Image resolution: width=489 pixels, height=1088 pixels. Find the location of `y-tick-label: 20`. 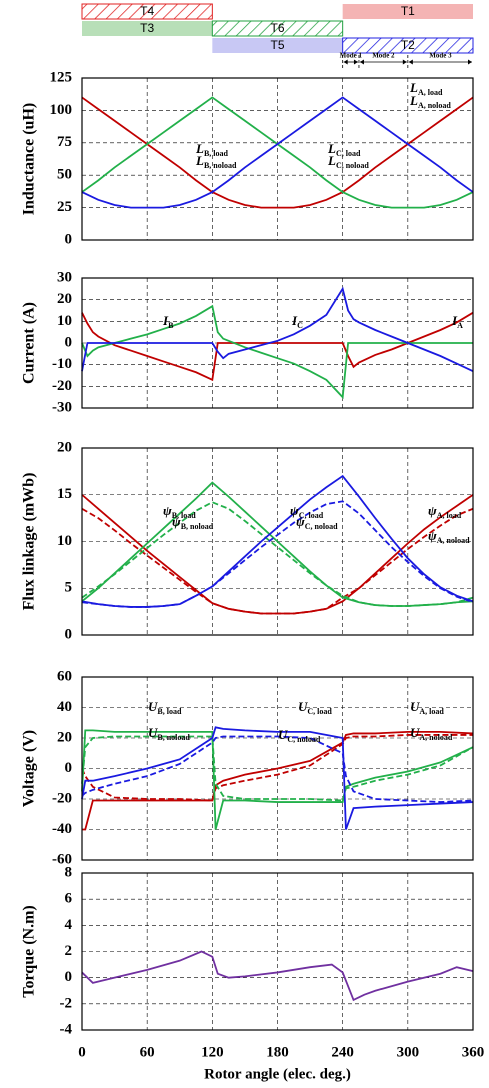

y-tick-label: 20 is located at coordinates (64, 737).